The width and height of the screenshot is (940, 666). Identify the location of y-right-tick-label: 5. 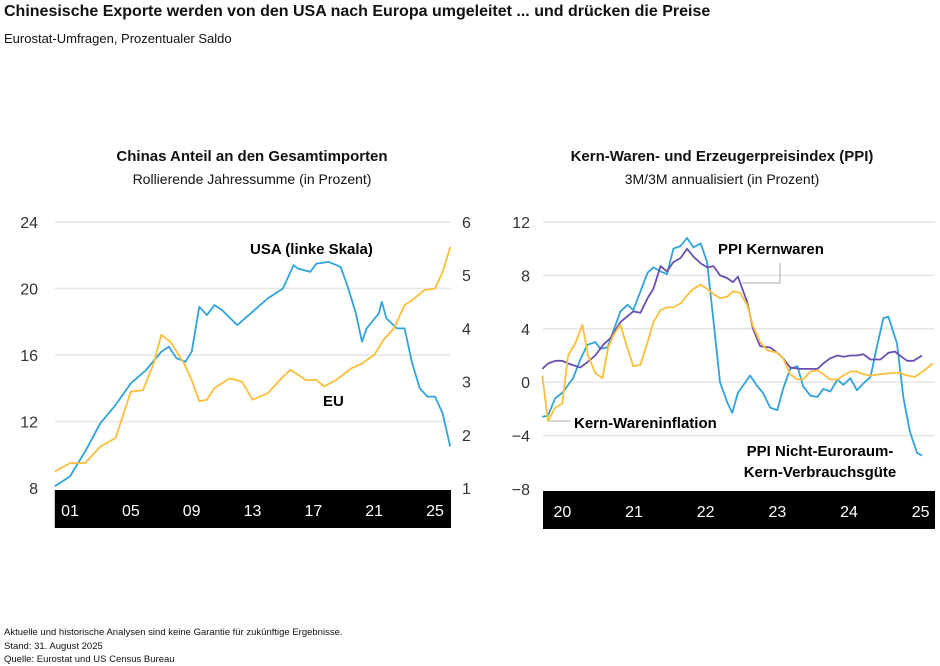
(466, 276).